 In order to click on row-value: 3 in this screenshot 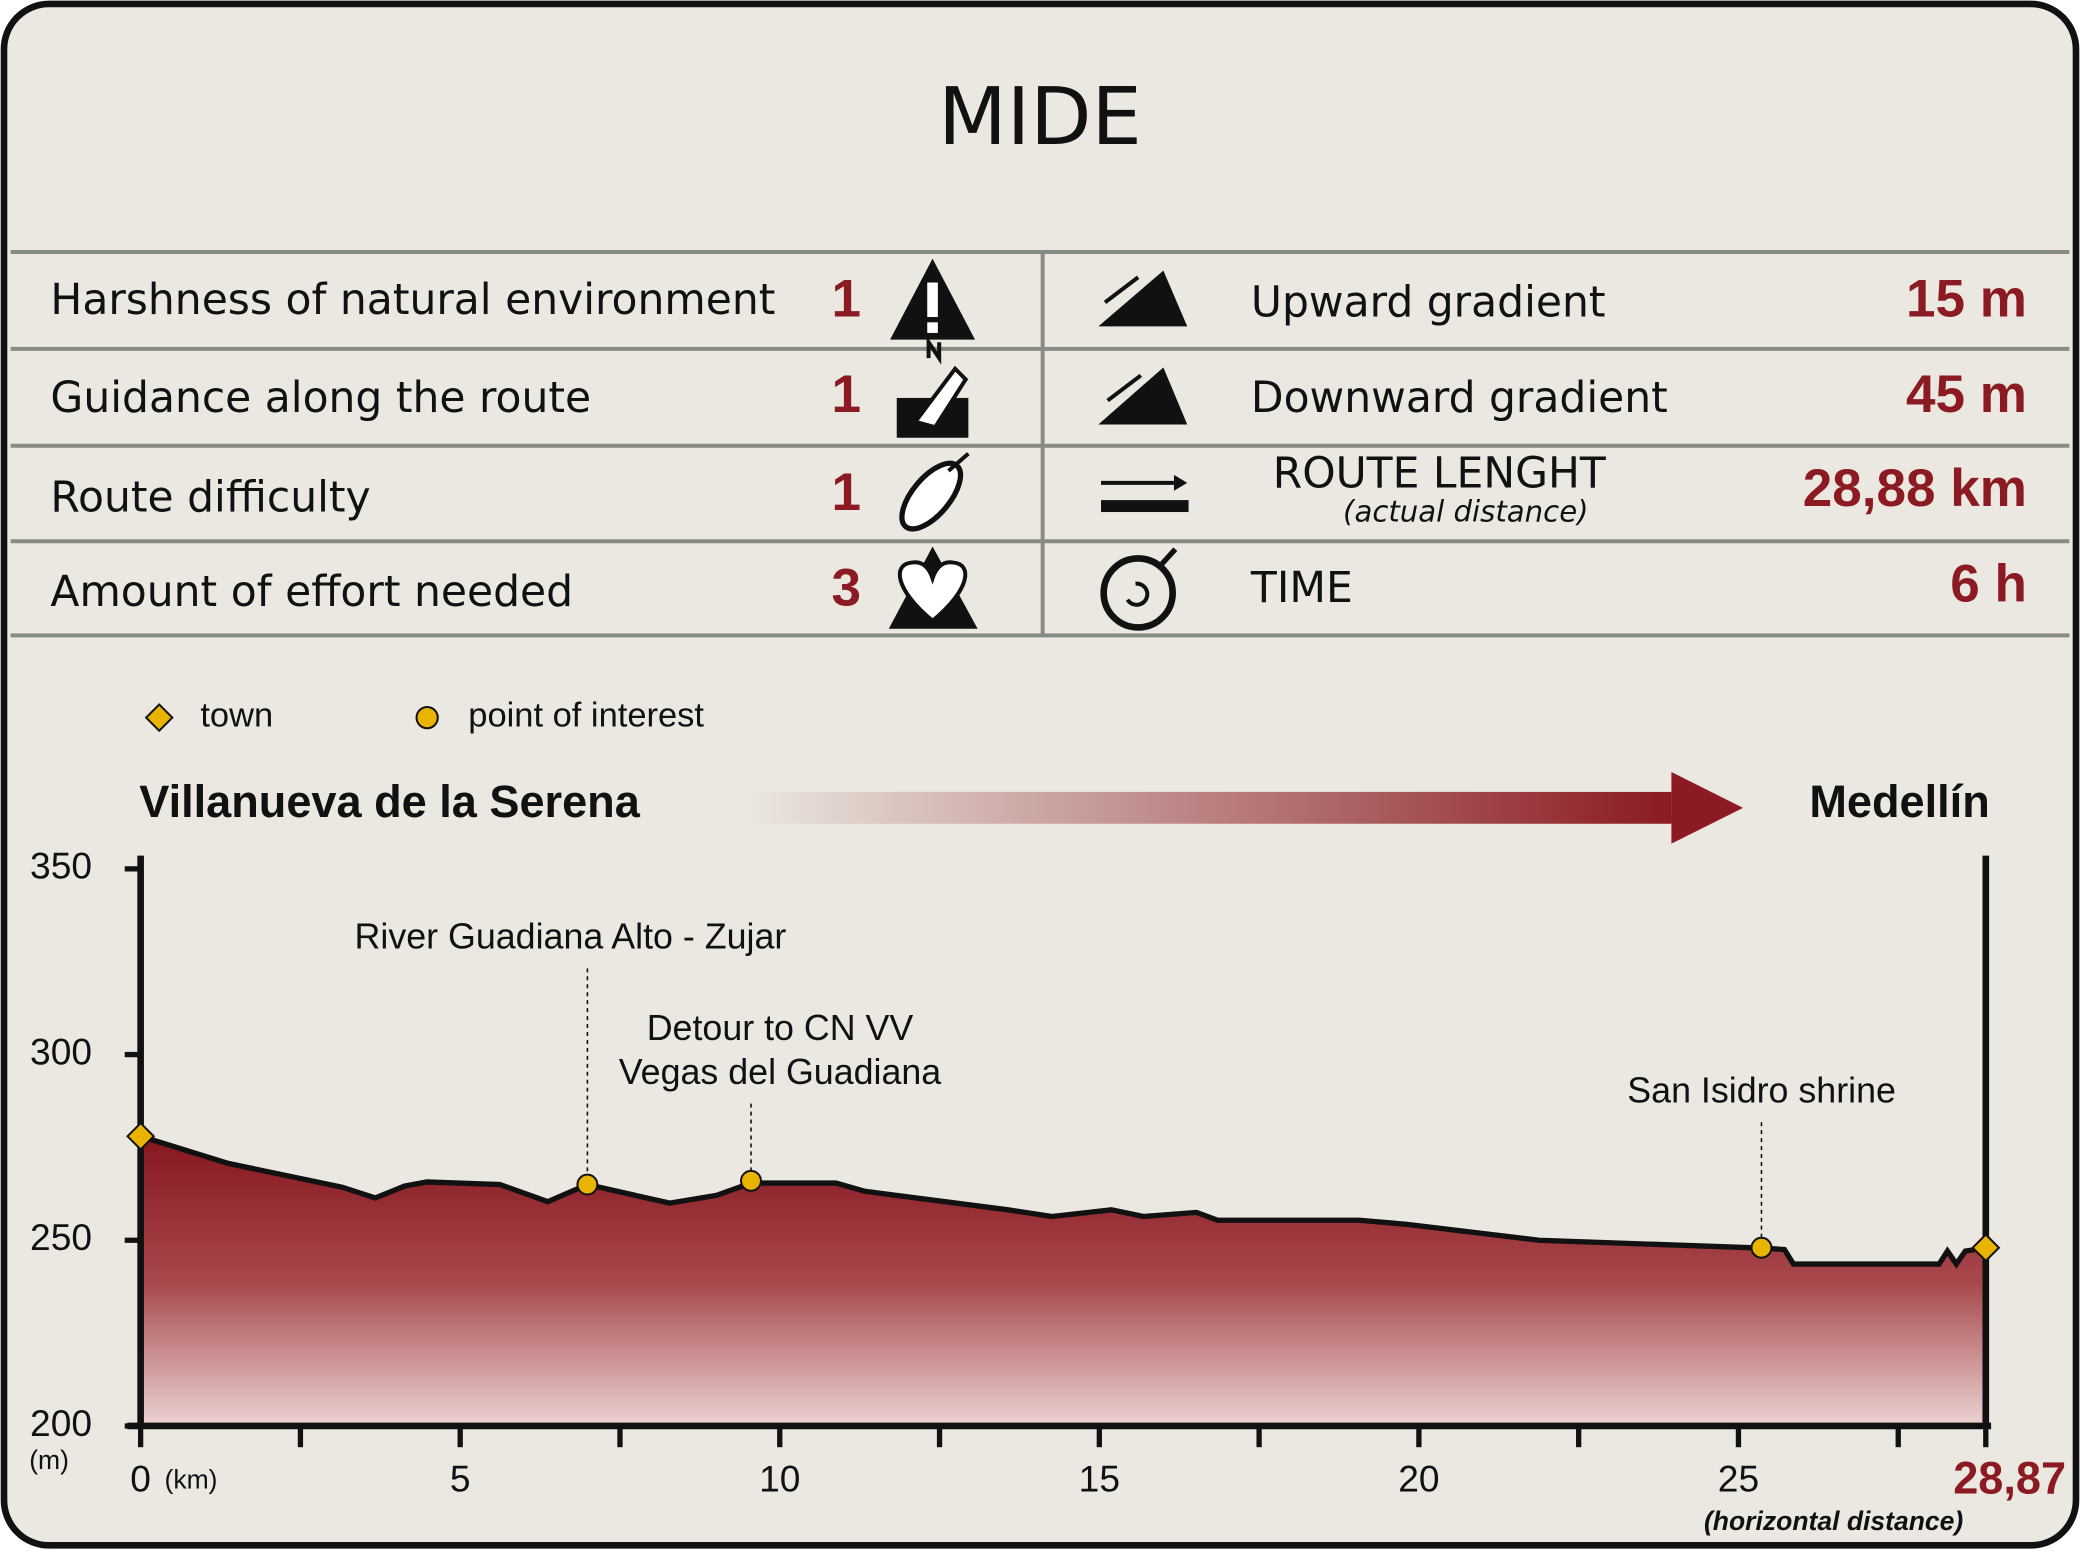, I will do `click(847, 588)`.